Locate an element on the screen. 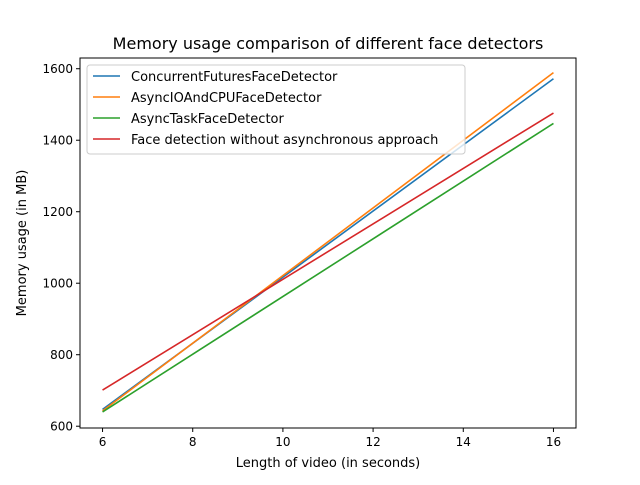 This screenshot has height=485, width=640. y-tick-label: 1400 is located at coordinates (57, 141).